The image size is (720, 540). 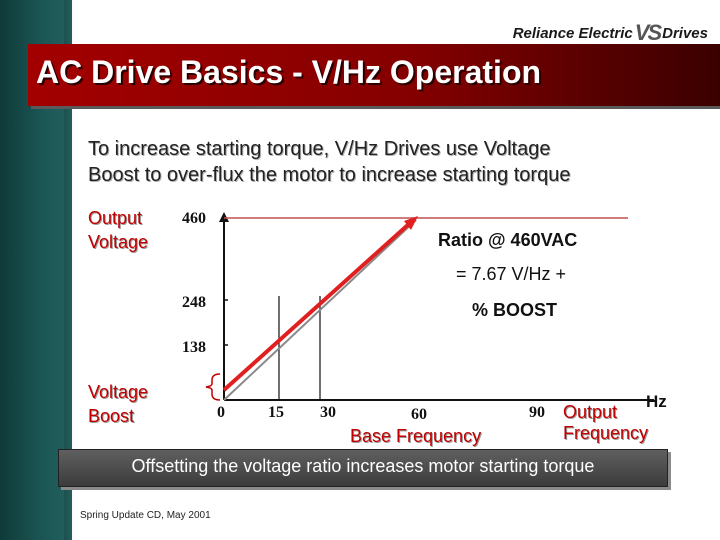 I want to click on boost-line-arrow-icon, so click(x=411, y=223).